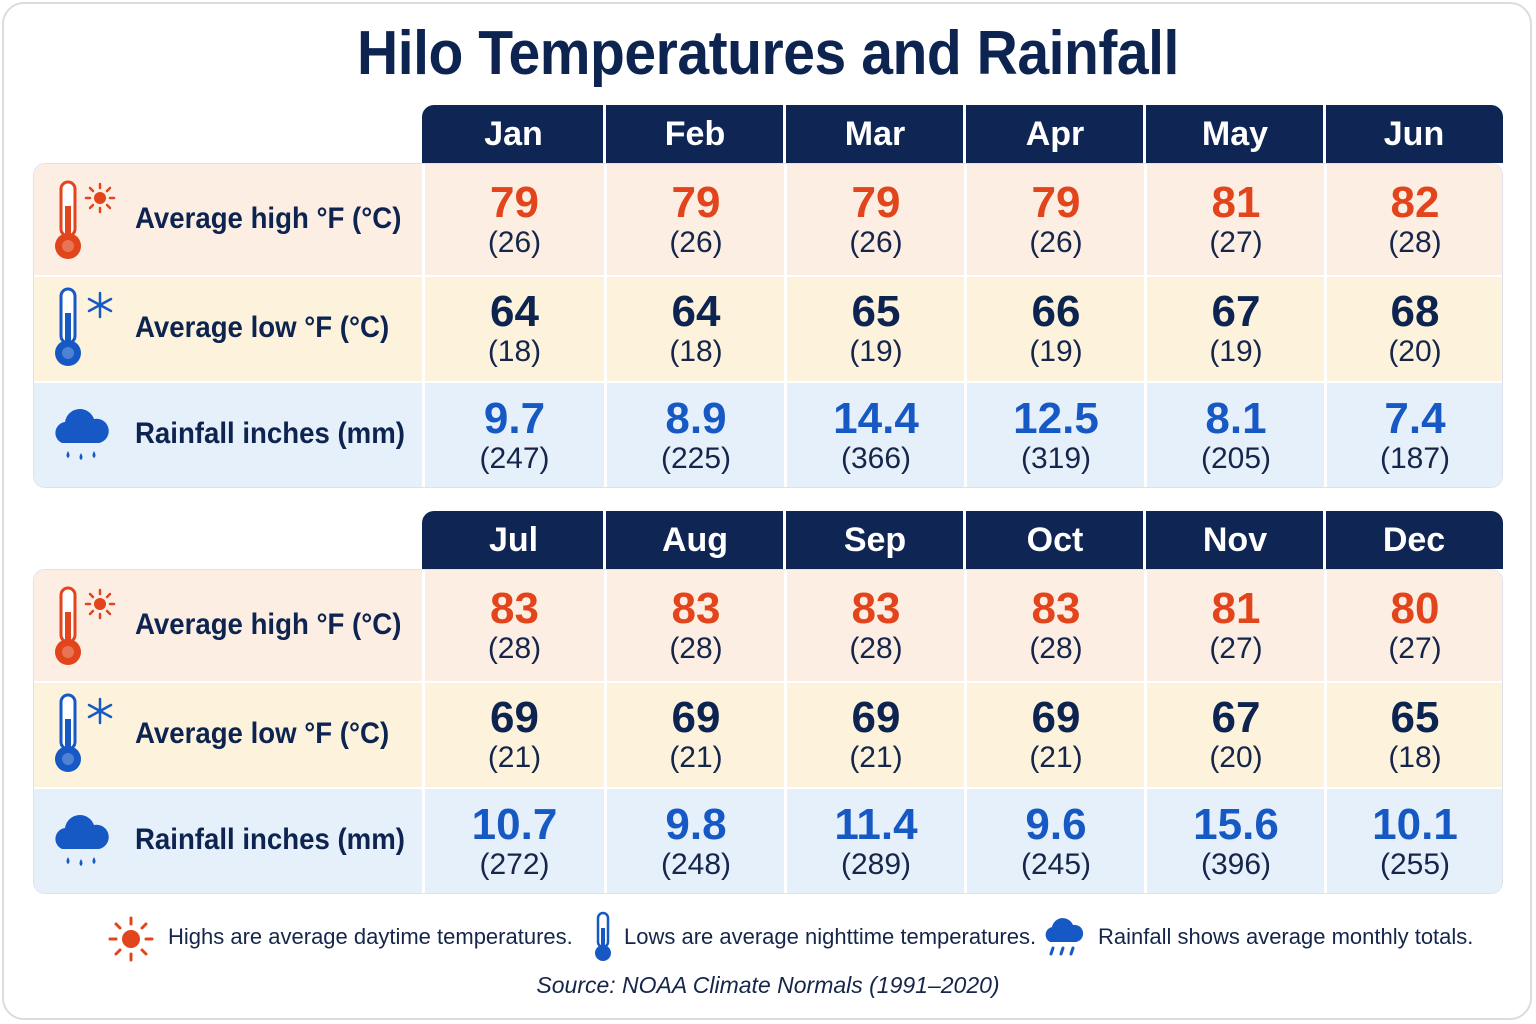 This screenshot has width=1536, height=1024. Describe the element at coordinates (1236, 824) in the screenshot. I see `value-rain: 15.6` at that location.